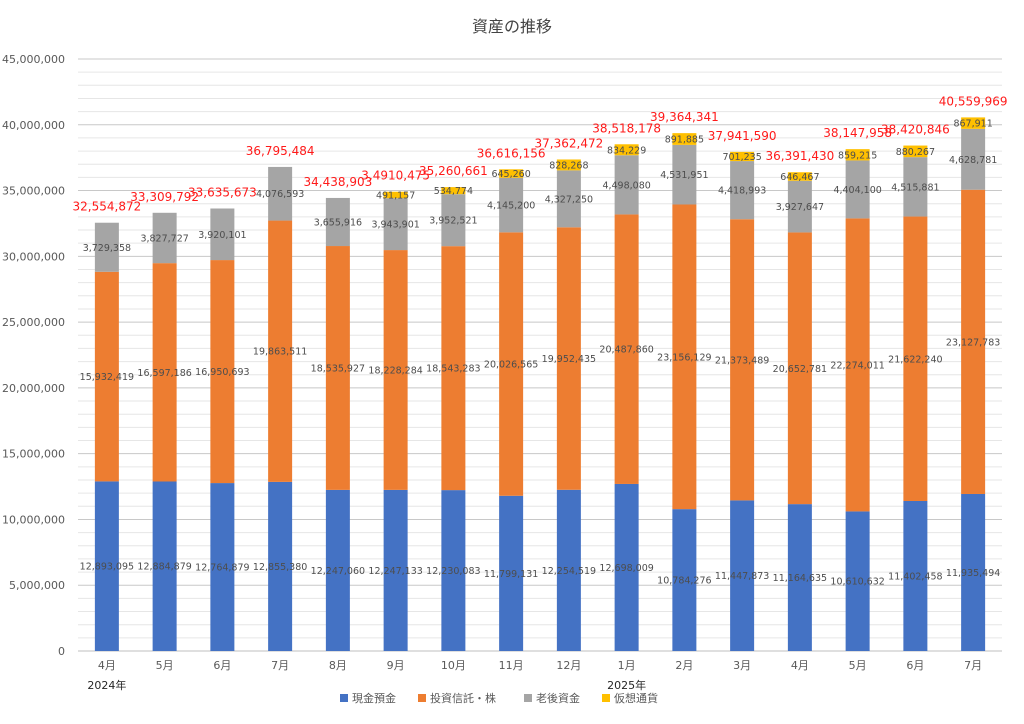 The image size is (1024, 724). I want to click on segment-value-label: 12,247,060, so click(338, 571).